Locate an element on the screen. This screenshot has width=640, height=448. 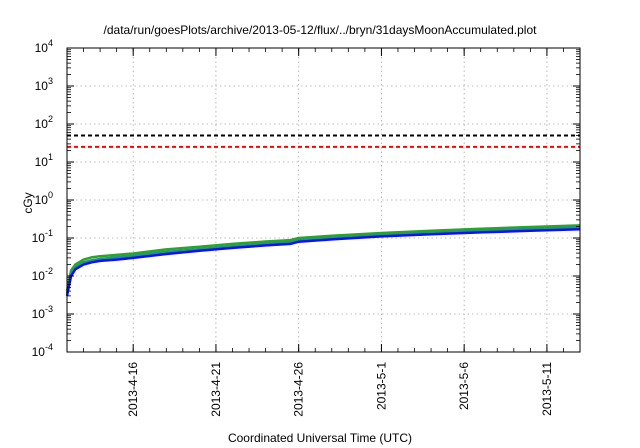
y-tick-label: 10⁰ is located at coordinates (44, 198).